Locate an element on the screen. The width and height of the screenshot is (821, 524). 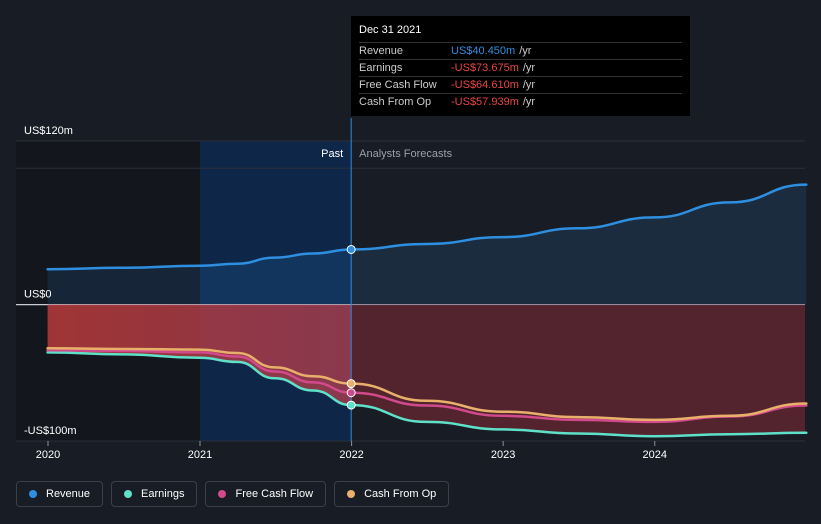
tooltip-row-earnings: Earnings -US$73.675m/yr is located at coordinates (520, 67).